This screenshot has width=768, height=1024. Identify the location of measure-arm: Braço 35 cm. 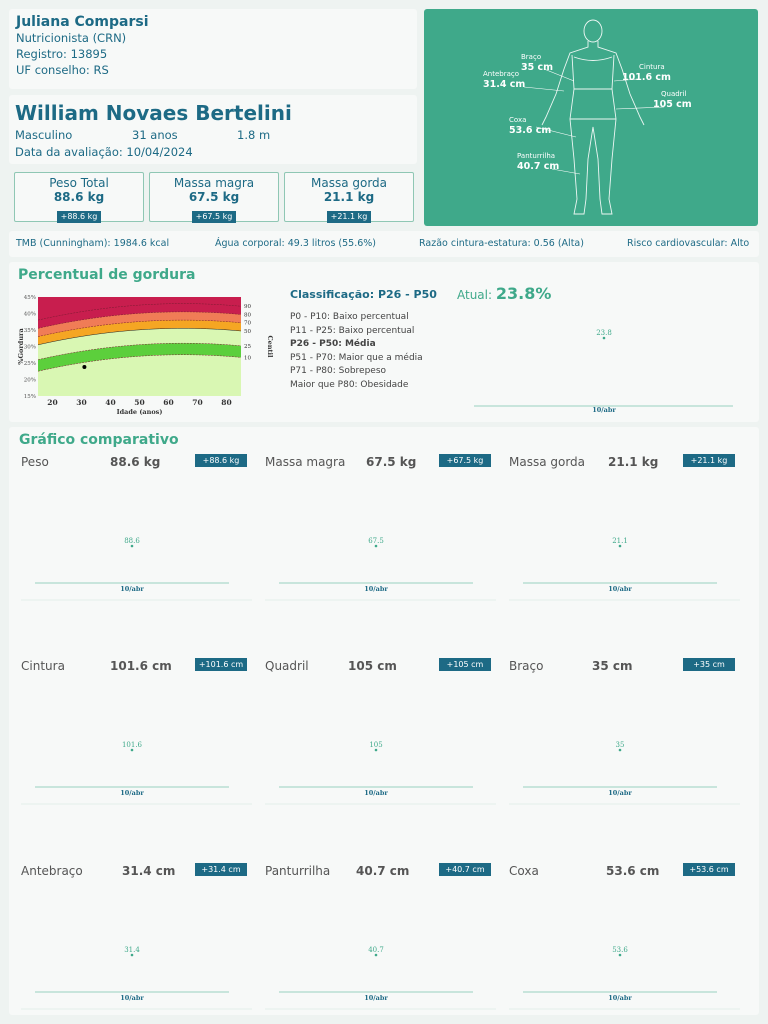
(537, 63).